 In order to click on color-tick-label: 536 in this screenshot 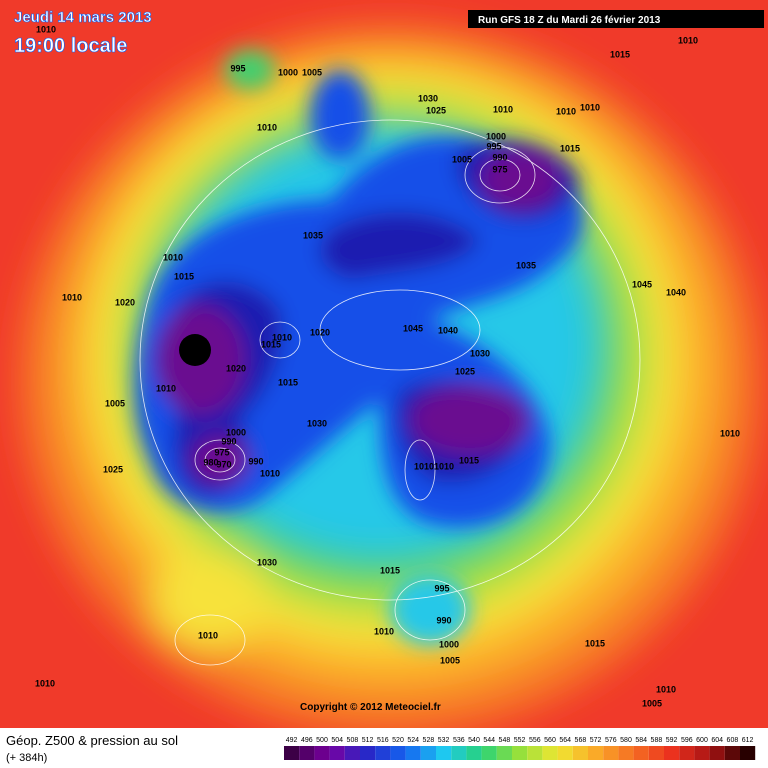, I will do `click(459, 740)`.